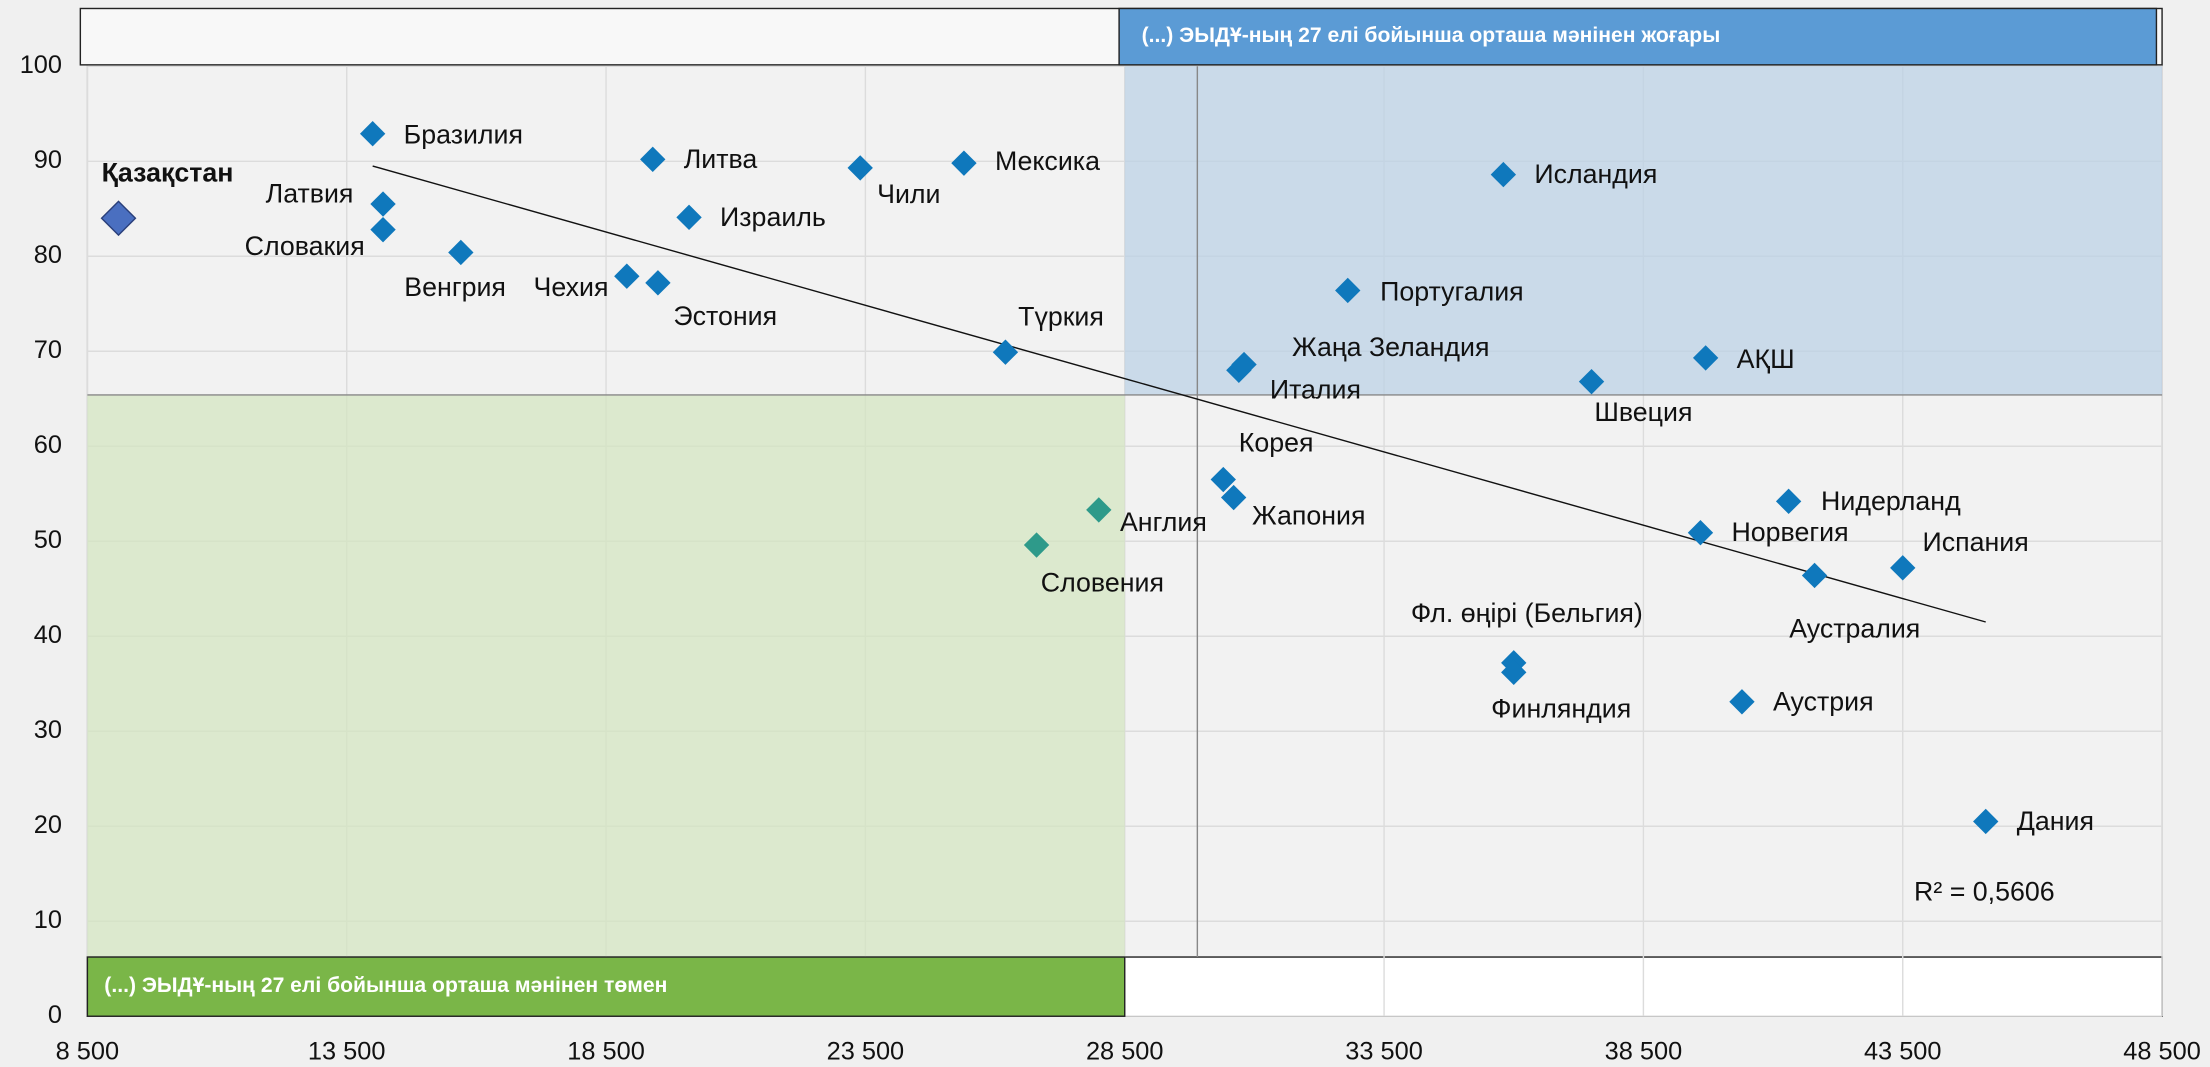 The height and width of the screenshot is (1067, 2210). What do you see at coordinates (1595, 174) in the screenshot?
I see `point-label: Исландия` at bounding box center [1595, 174].